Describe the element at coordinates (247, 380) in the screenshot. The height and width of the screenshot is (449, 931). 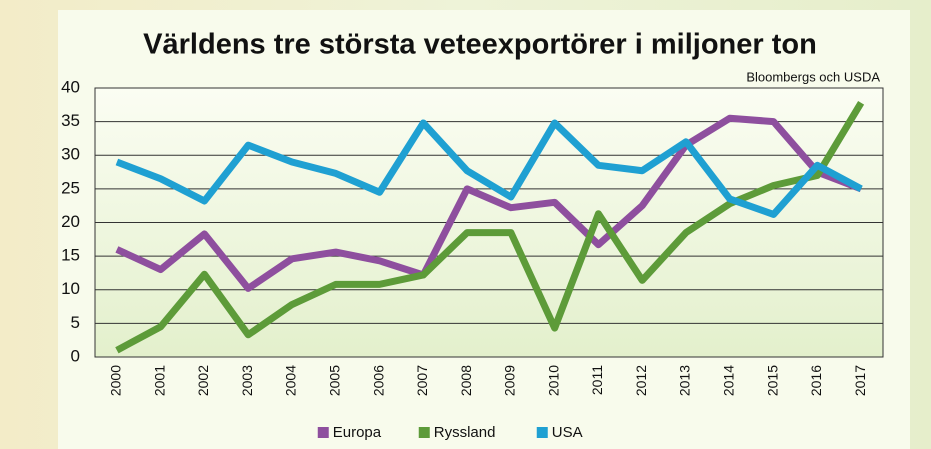
I see `x-tick-label: 2003` at that location.